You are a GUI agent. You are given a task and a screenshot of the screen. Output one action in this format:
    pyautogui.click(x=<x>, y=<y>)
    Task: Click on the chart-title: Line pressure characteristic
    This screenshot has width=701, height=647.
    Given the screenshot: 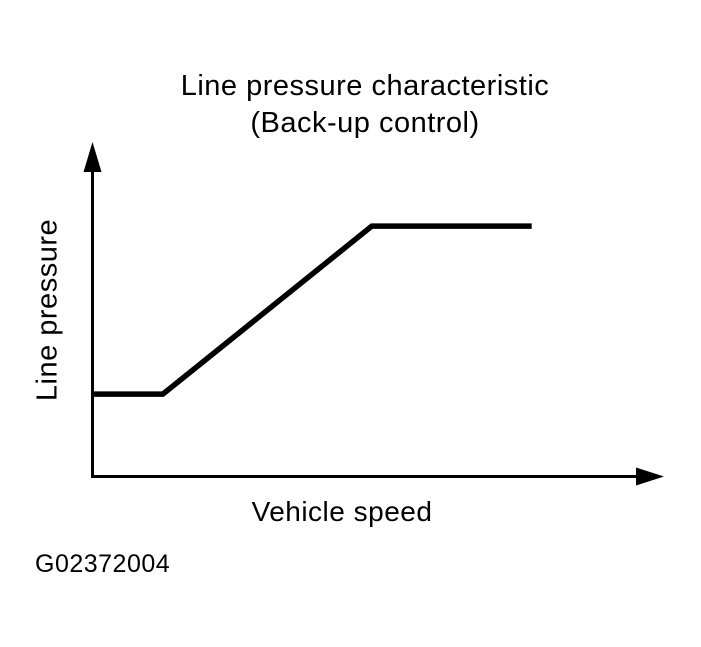 What is the action you would take?
    pyautogui.click(x=365, y=86)
    